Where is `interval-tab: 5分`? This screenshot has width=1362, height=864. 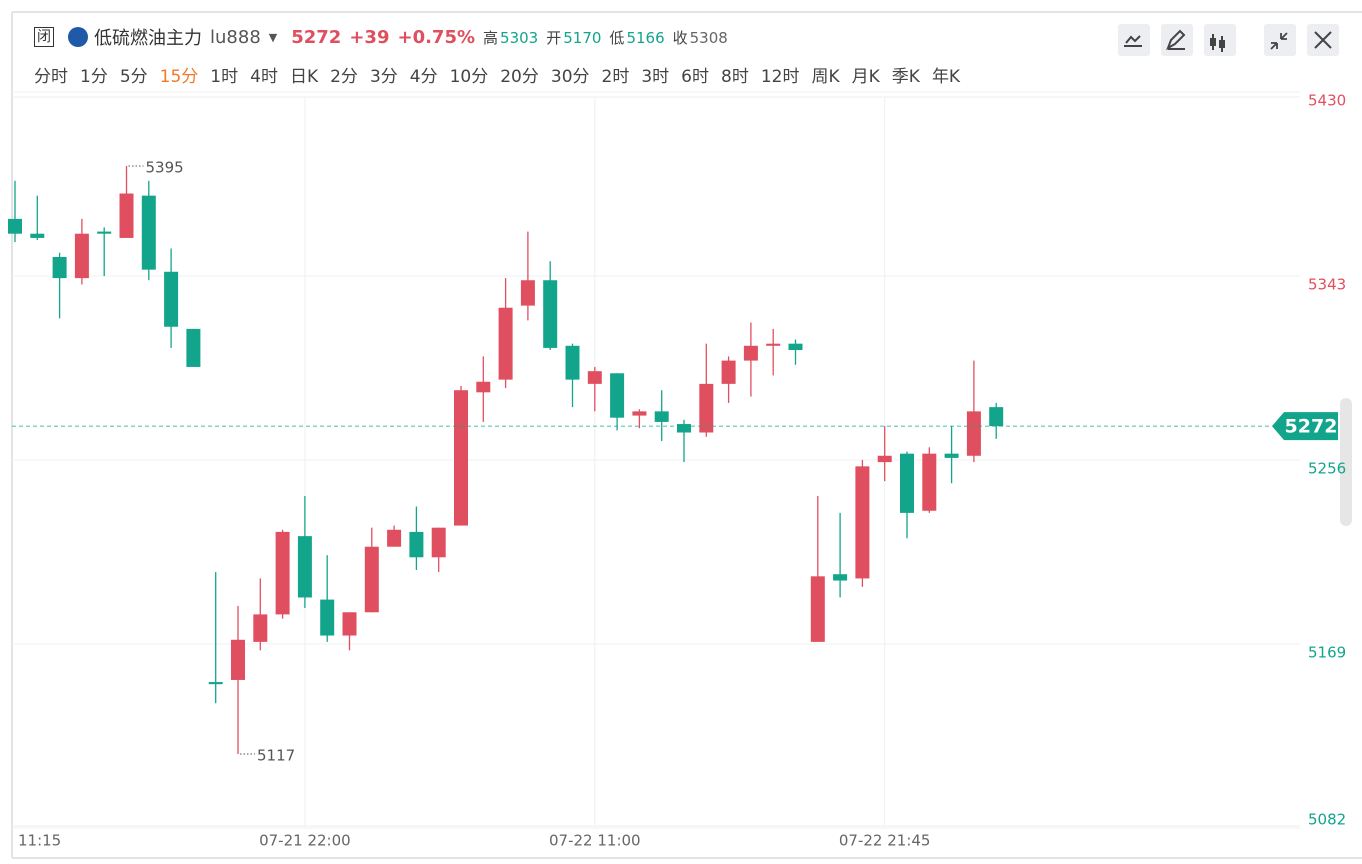 interval-tab: 5分 is located at coordinates (133, 77).